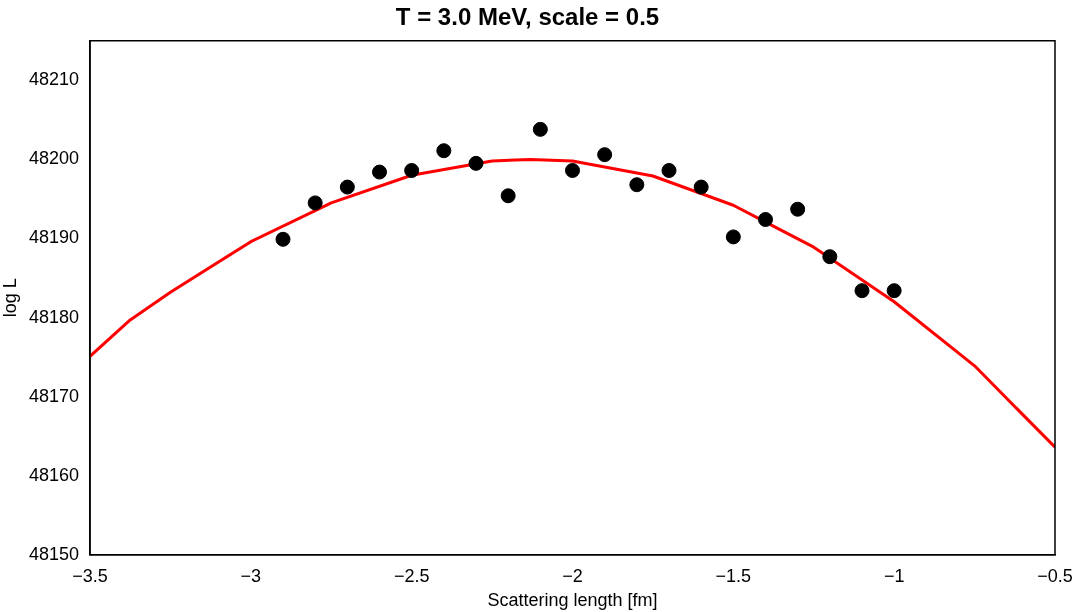  Describe the element at coordinates (53, 395) in the screenshot. I see `y-tick-label: 48170` at that location.